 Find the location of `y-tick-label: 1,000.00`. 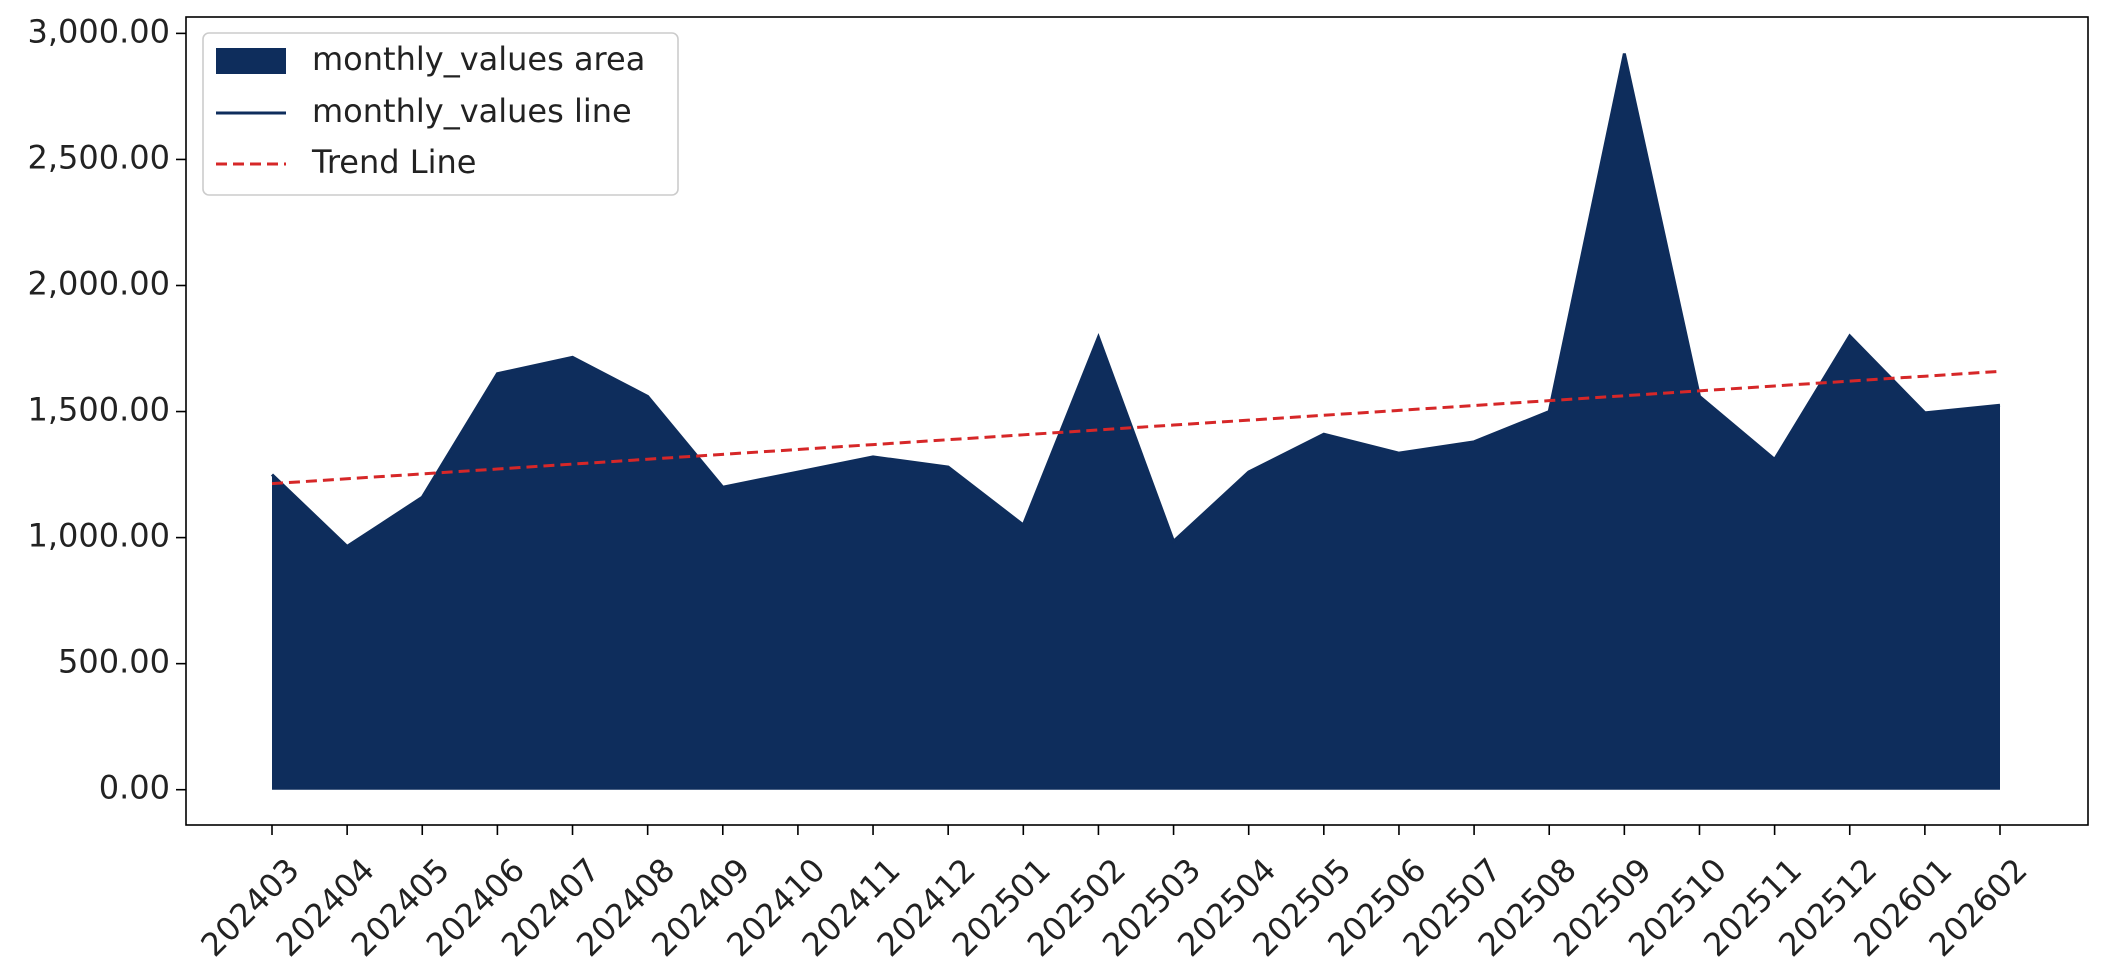

y-tick-label: 1,000.00 is located at coordinates (99, 536).